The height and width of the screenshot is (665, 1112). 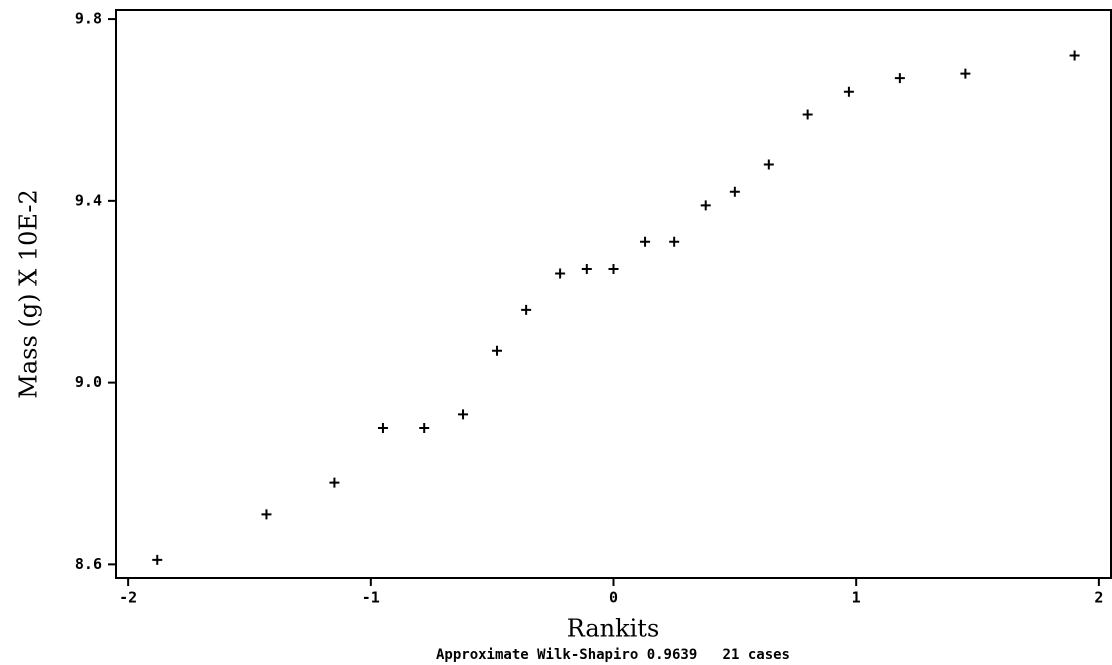 What do you see at coordinates (613, 629) in the screenshot?
I see `x-axis-label: Rankits` at bounding box center [613, 629].